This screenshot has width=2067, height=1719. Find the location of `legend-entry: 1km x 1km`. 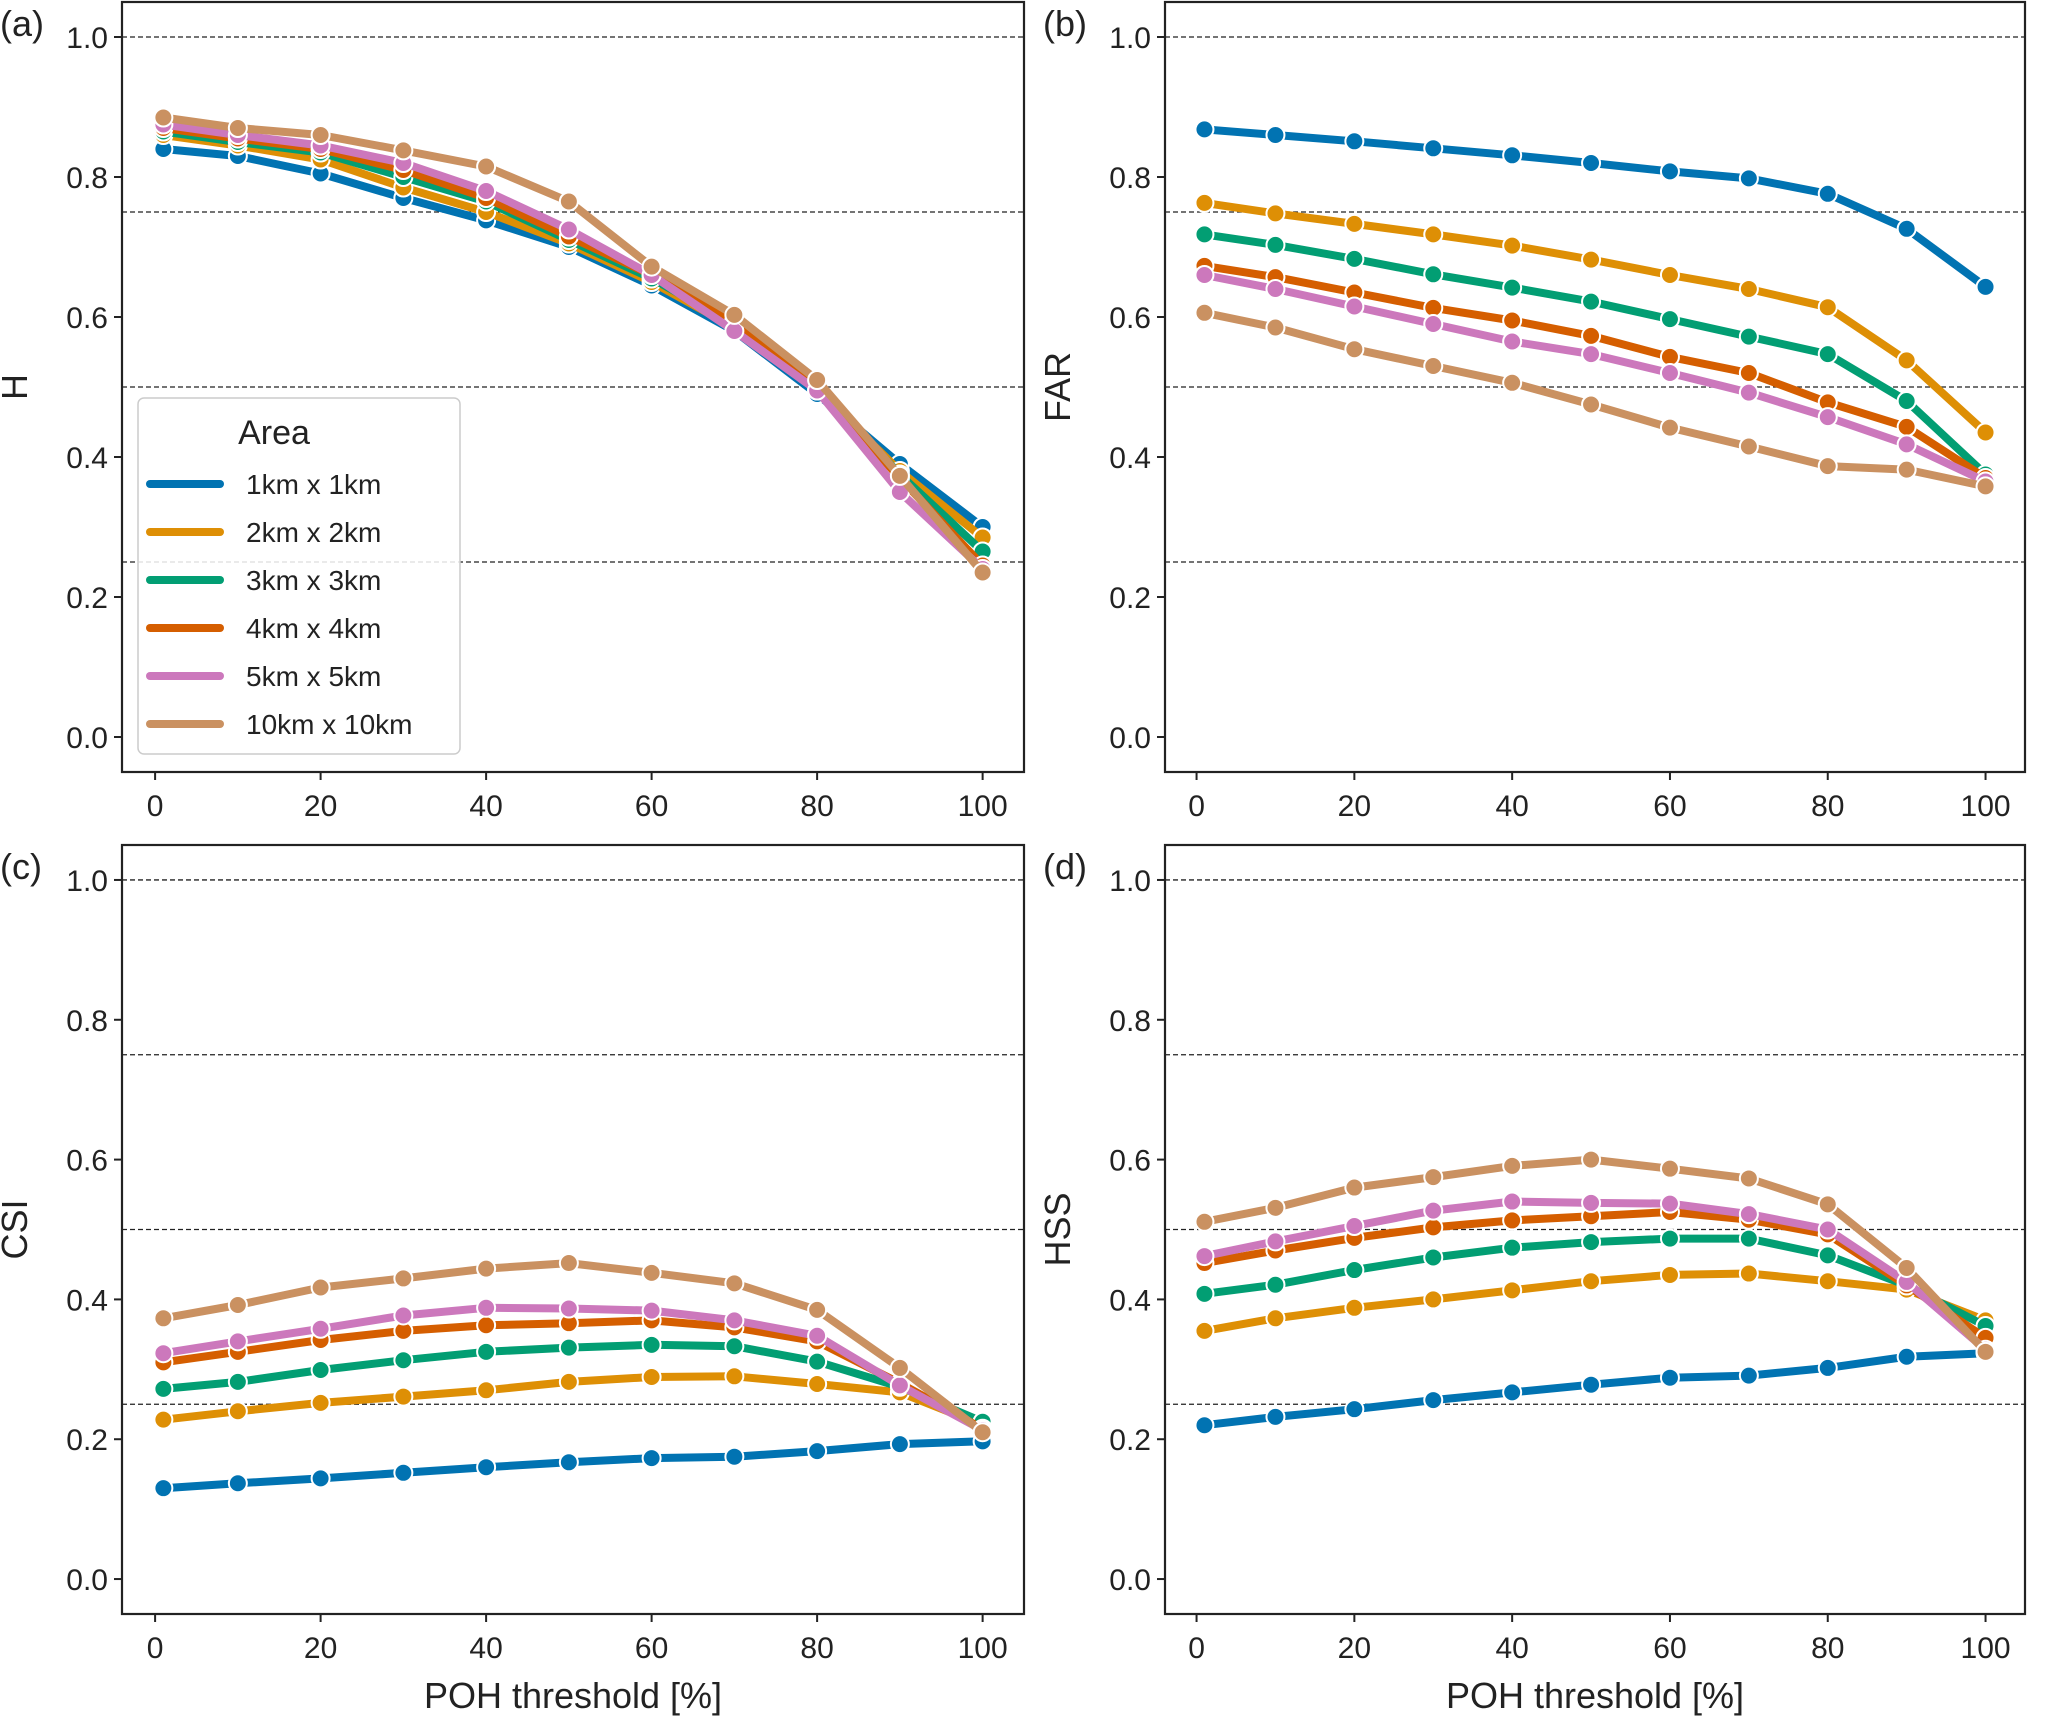

legend-entry: 1km x 1km is located at coordinates (313, 484).